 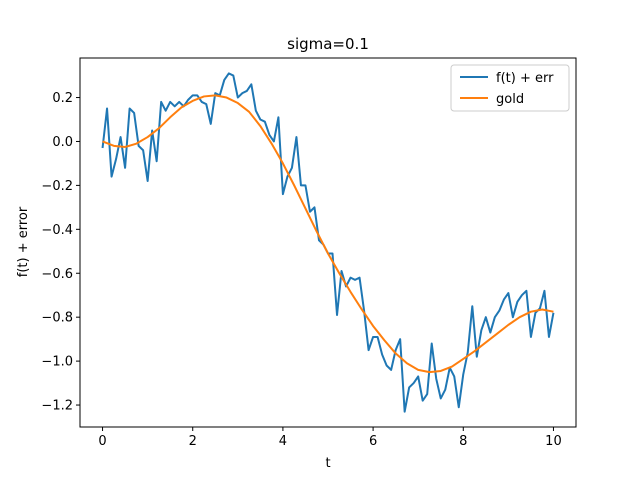 I want to click on y-tick-label: −0.6, so click(x=57, y=274).